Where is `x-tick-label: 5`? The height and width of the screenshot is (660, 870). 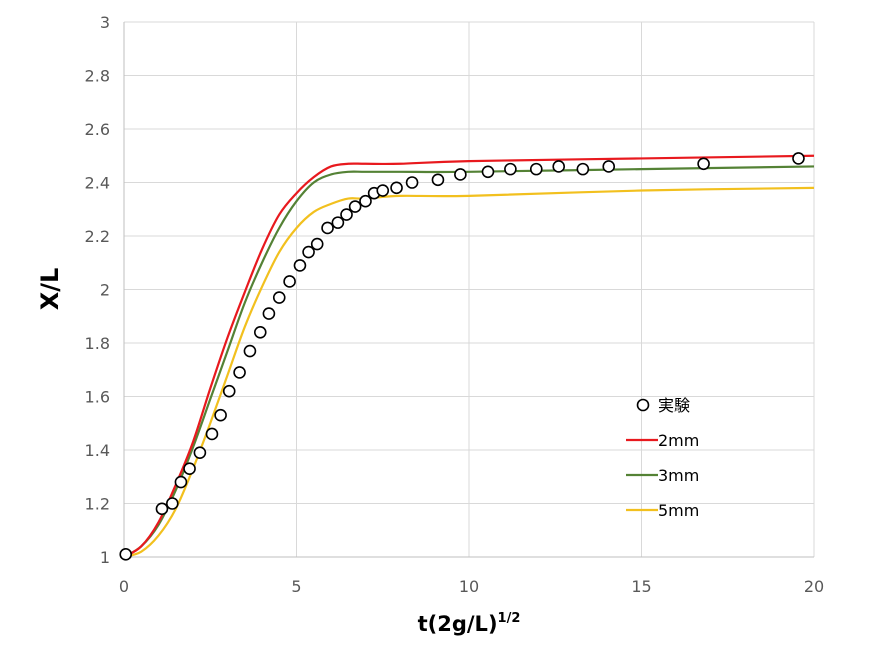
x-tick-label: 5 is located at coordinates (296, 586).